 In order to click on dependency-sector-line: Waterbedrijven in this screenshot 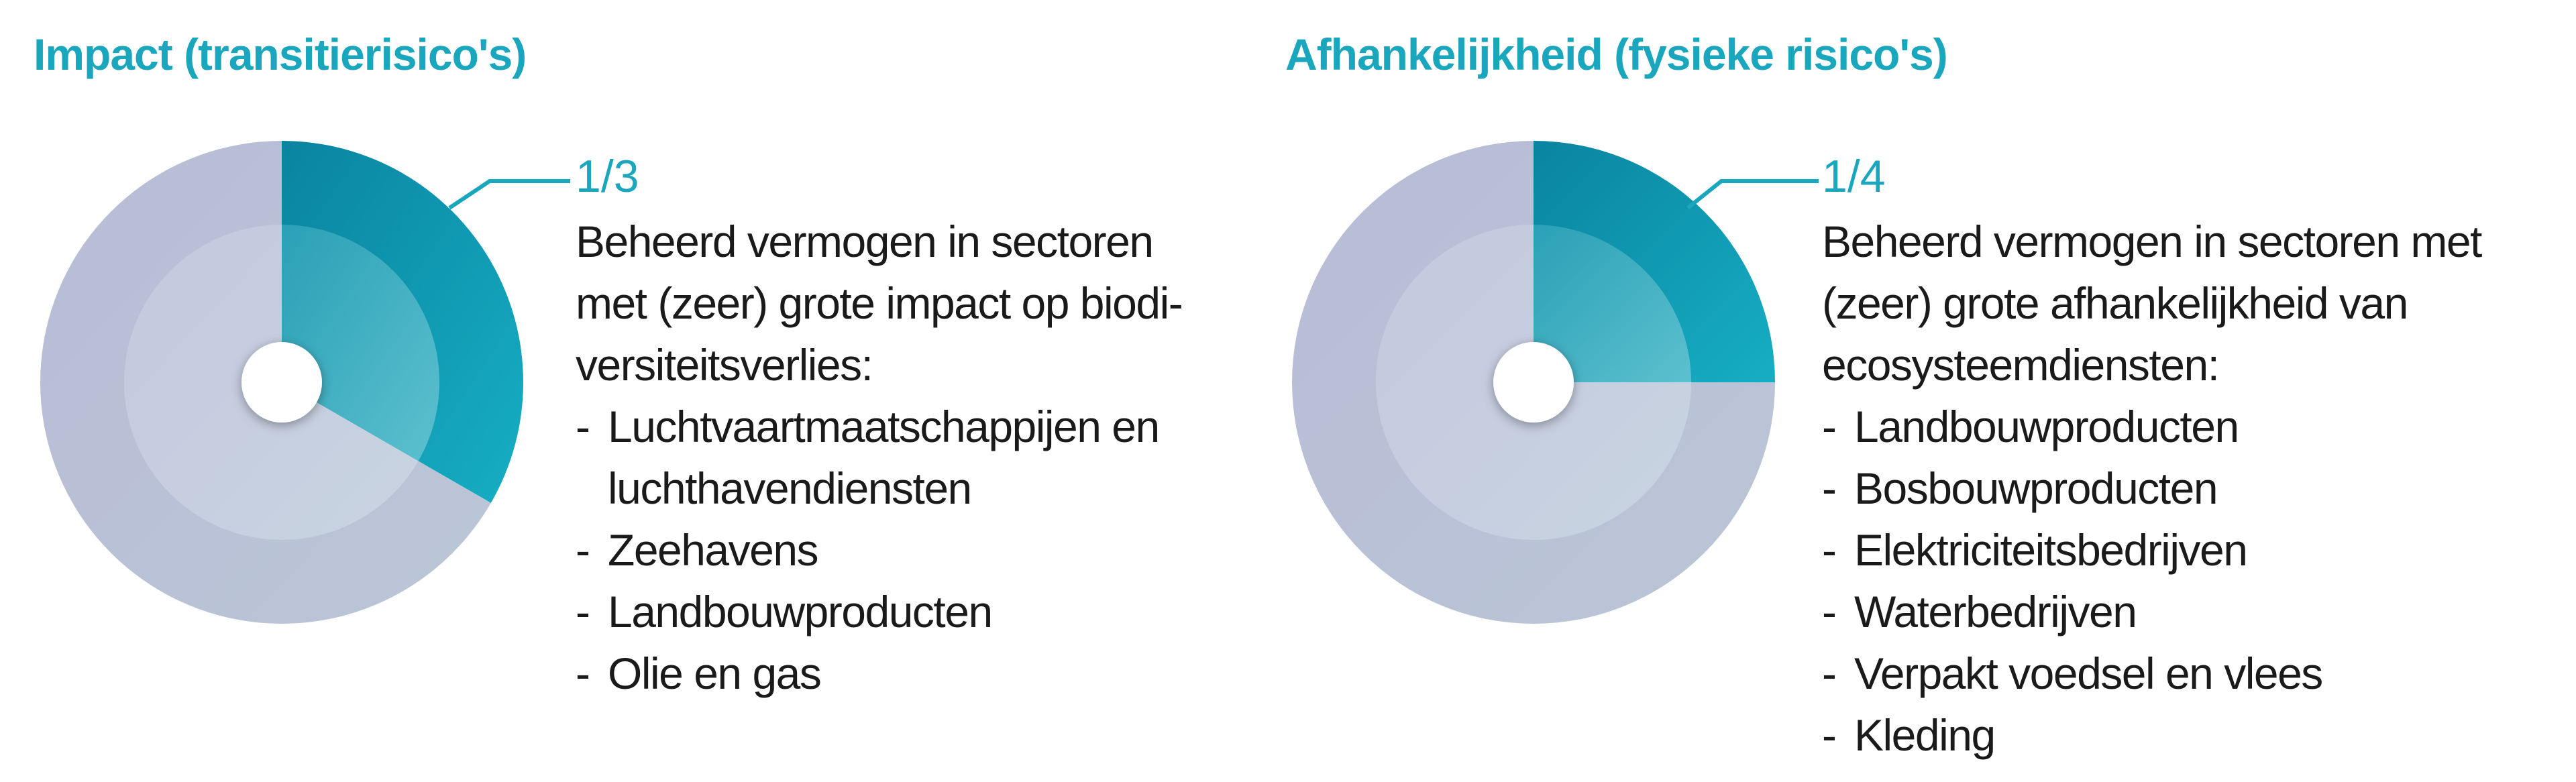, I will do `click(1995, 611)`.